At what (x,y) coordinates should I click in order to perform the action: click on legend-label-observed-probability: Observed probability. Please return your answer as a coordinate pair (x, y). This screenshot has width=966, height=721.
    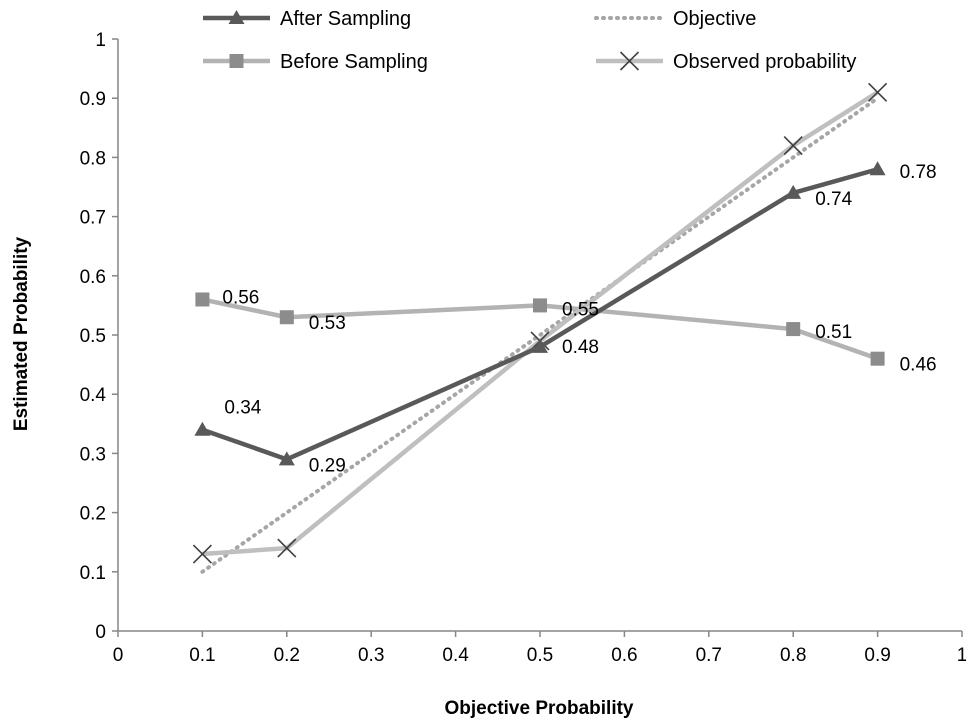
    Looking at the image, I should click on (764, 62).